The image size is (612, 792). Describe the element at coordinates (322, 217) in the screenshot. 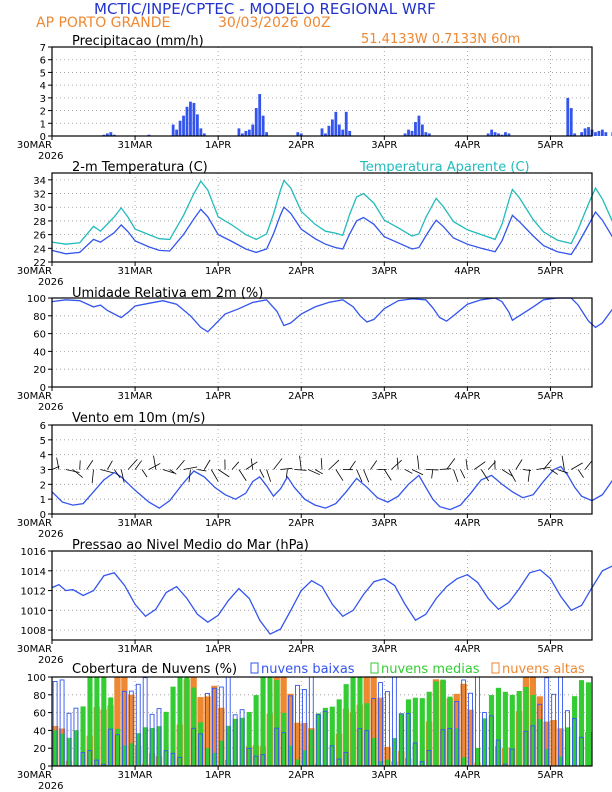

I see `panel-frame` at that location.